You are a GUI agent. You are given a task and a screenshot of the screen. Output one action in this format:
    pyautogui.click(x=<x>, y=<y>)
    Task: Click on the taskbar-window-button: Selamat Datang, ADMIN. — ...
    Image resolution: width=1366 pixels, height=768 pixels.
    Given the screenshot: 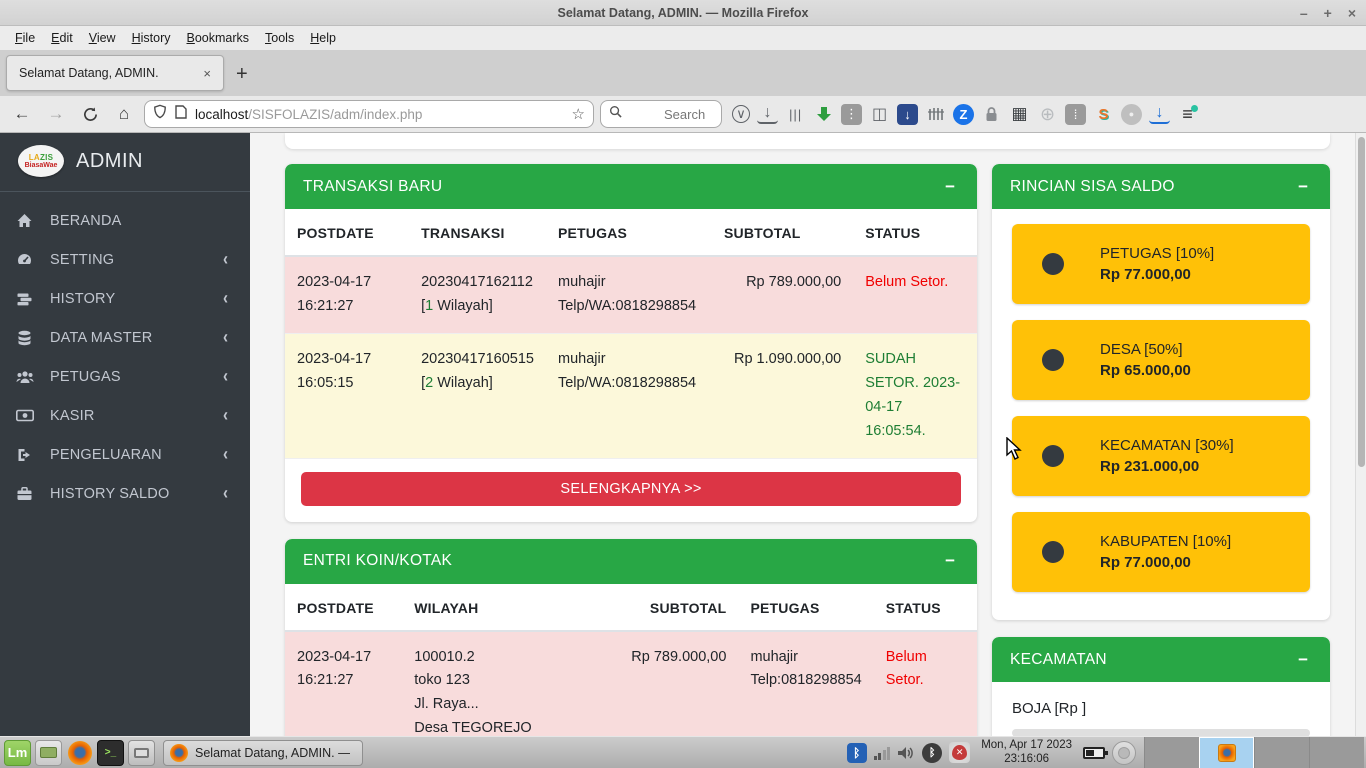 What is the action you would take?
    pyautogui.click(x=263, y=752)
    